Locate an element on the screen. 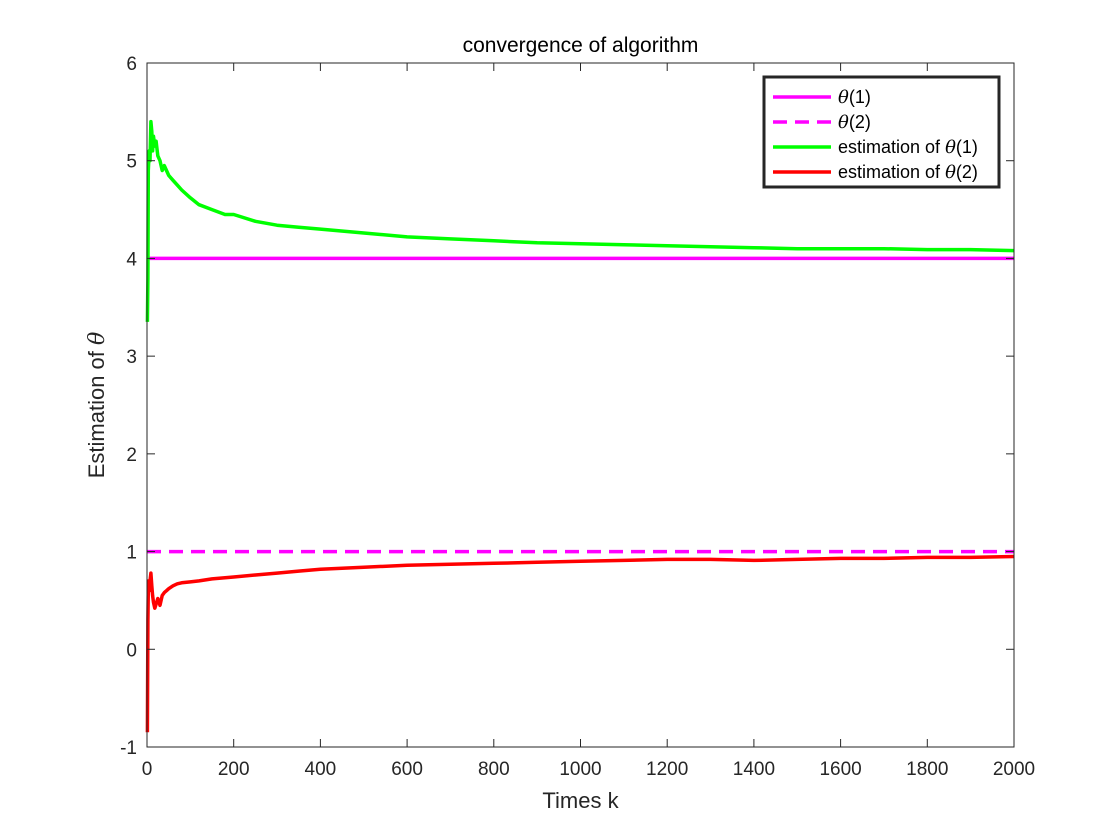 This screenshot has height=840, width=1120. x-tick-label: 1600 is located at coordinates (840, 769).